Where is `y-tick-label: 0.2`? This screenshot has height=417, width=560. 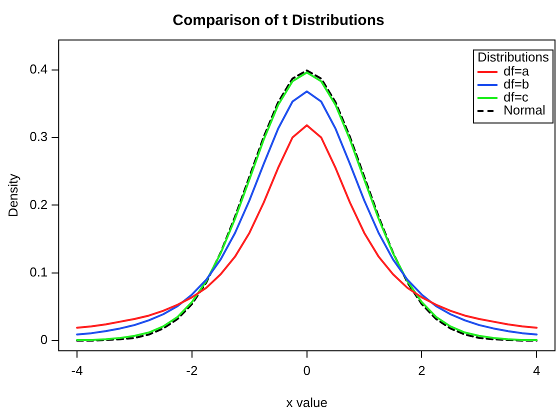
y-tick-label: 0.2 is located at coordinates (39, 204).